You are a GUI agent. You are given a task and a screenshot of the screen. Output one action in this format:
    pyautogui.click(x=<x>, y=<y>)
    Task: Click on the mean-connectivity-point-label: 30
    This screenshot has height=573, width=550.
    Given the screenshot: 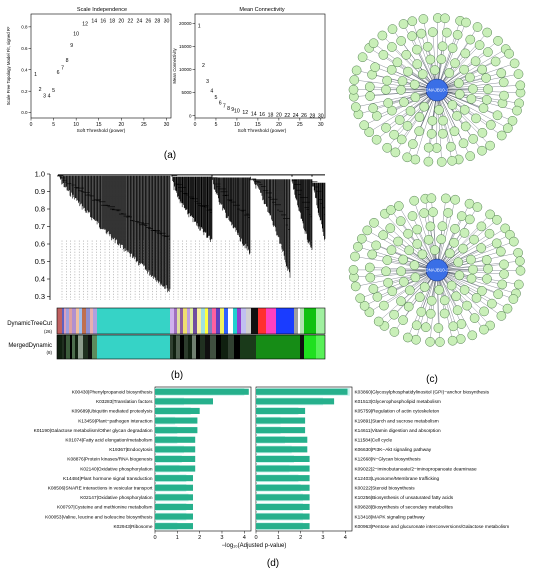 What is the action you would take?
    pyautogui.click(x=321, y=116)
    